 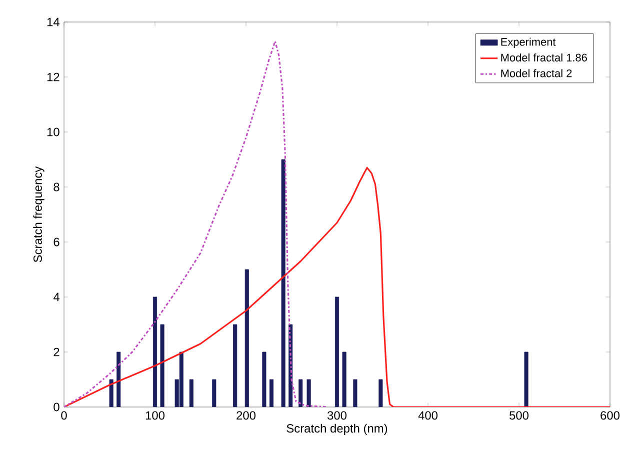 What do you see at coordinates (56, 297) in the screenshot?
I see `y-tick-label: 4` at bounding box center [56, 297].